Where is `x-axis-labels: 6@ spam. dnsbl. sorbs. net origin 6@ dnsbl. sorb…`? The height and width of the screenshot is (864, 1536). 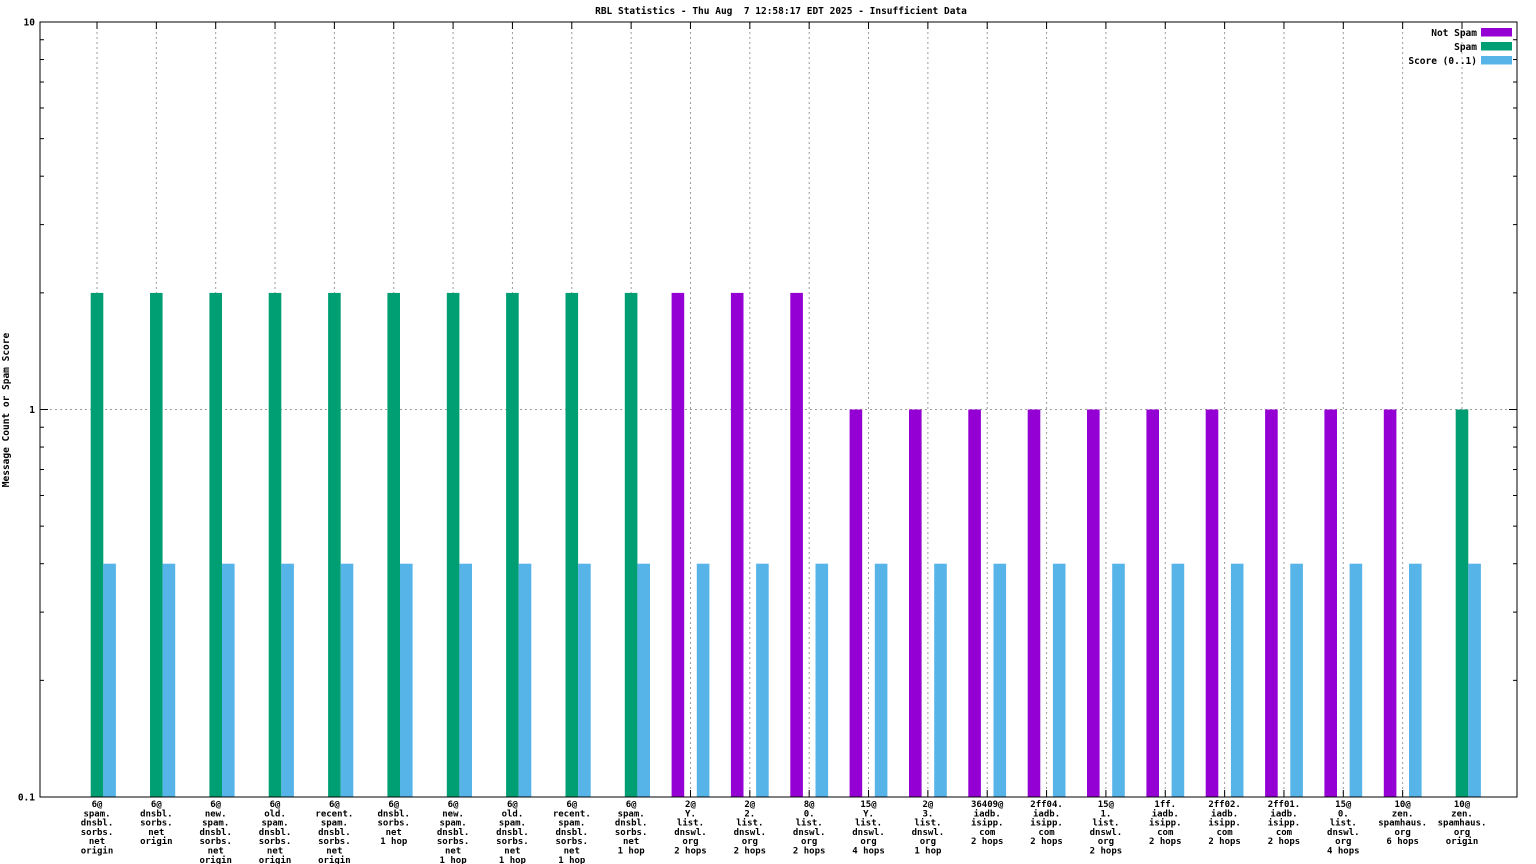 x-axis-labels: 6@ spam. dnsbl. sorbs. net origin 6@ dnsbl. sorb… is located at coordinates (784, 832).